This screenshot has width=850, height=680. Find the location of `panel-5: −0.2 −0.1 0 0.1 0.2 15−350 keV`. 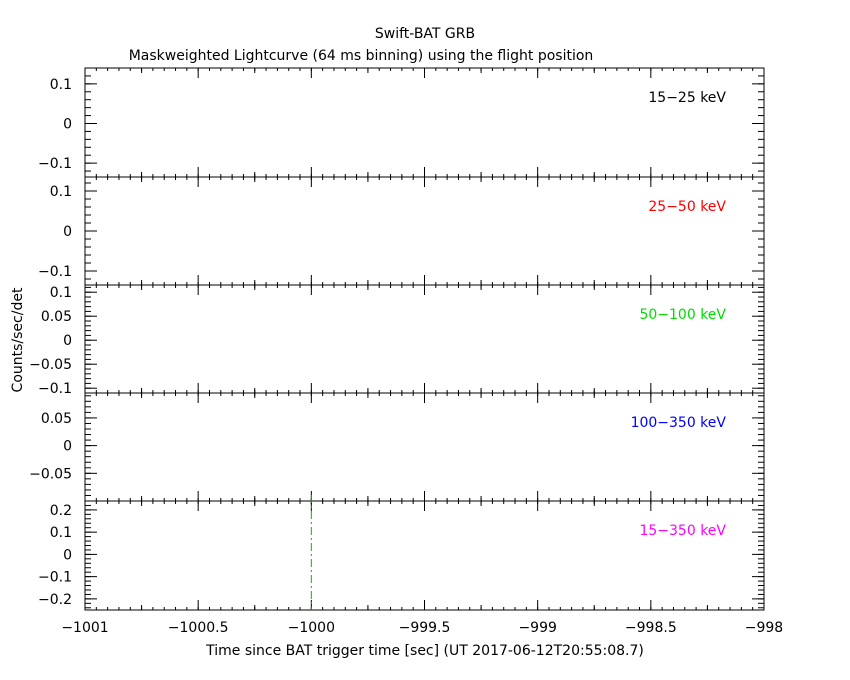

panel-5: −0.2 −0.1 0 0.1 0.2 15−350 keV is located at coordinates (401, 555).